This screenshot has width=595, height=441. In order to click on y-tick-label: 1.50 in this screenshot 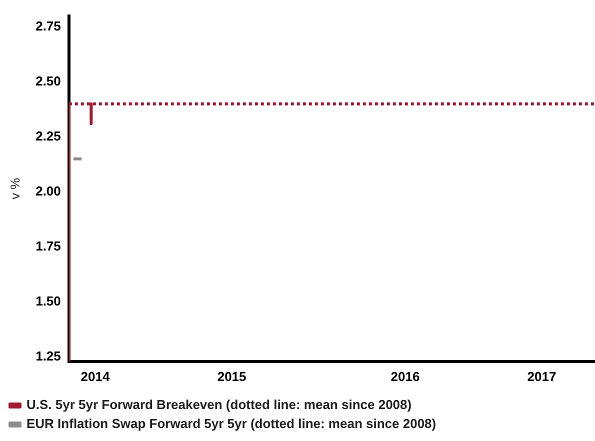, I will do `click(48, 301)`.